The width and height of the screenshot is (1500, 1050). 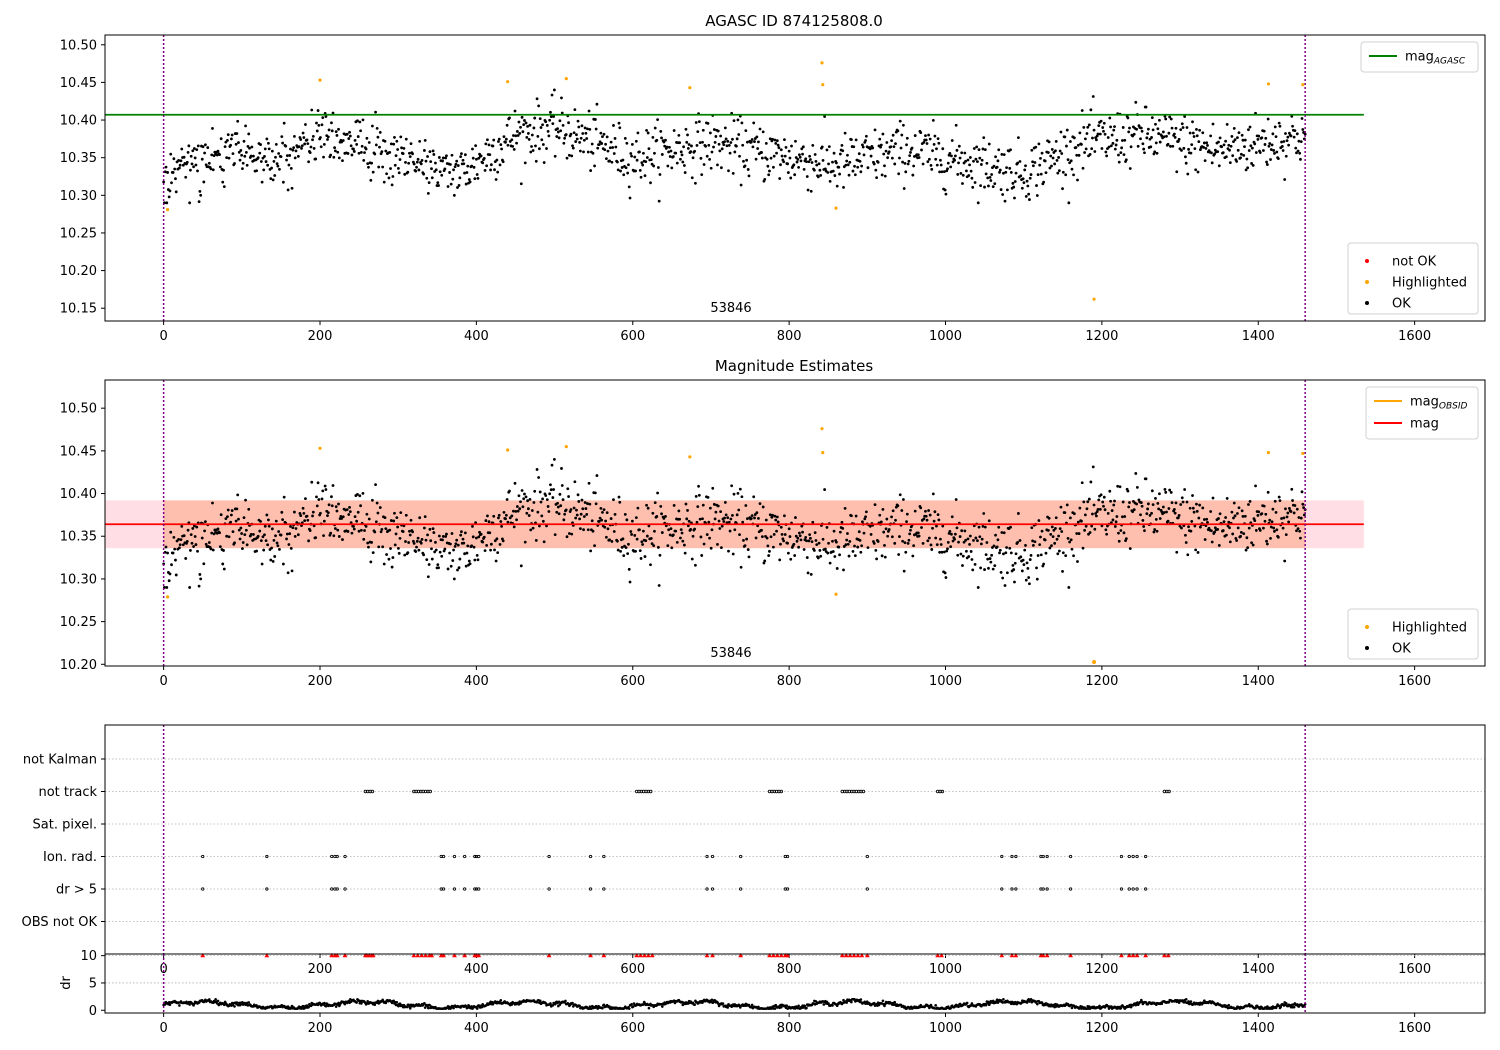 I want to click on x-tick-label: 1000, so click(x=945, y=681).